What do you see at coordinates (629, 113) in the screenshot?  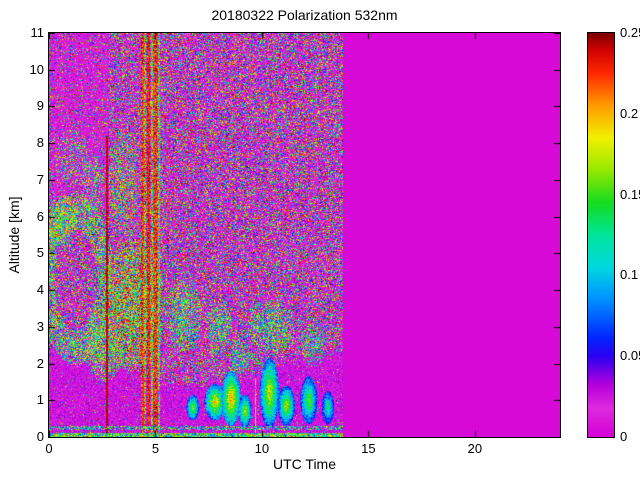 I see `colorbar-tick-label: 0.2` at bounding box center [629, 113].